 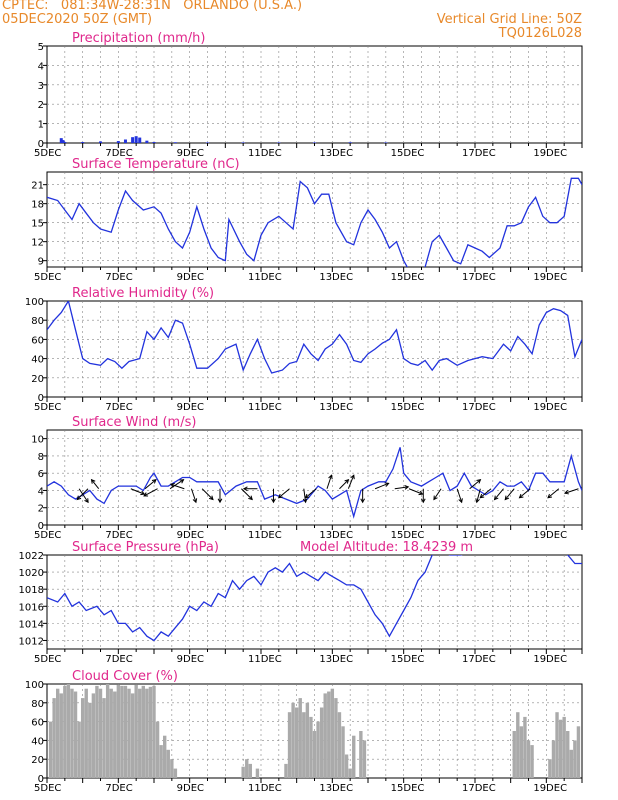 I want to click on y-tick-label: 60, so click(x=37, y=723).